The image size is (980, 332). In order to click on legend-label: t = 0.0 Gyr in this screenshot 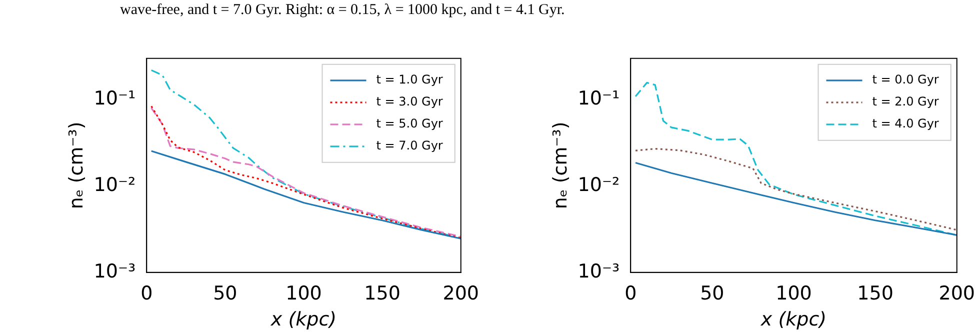, I will do `click(905, 79)`.